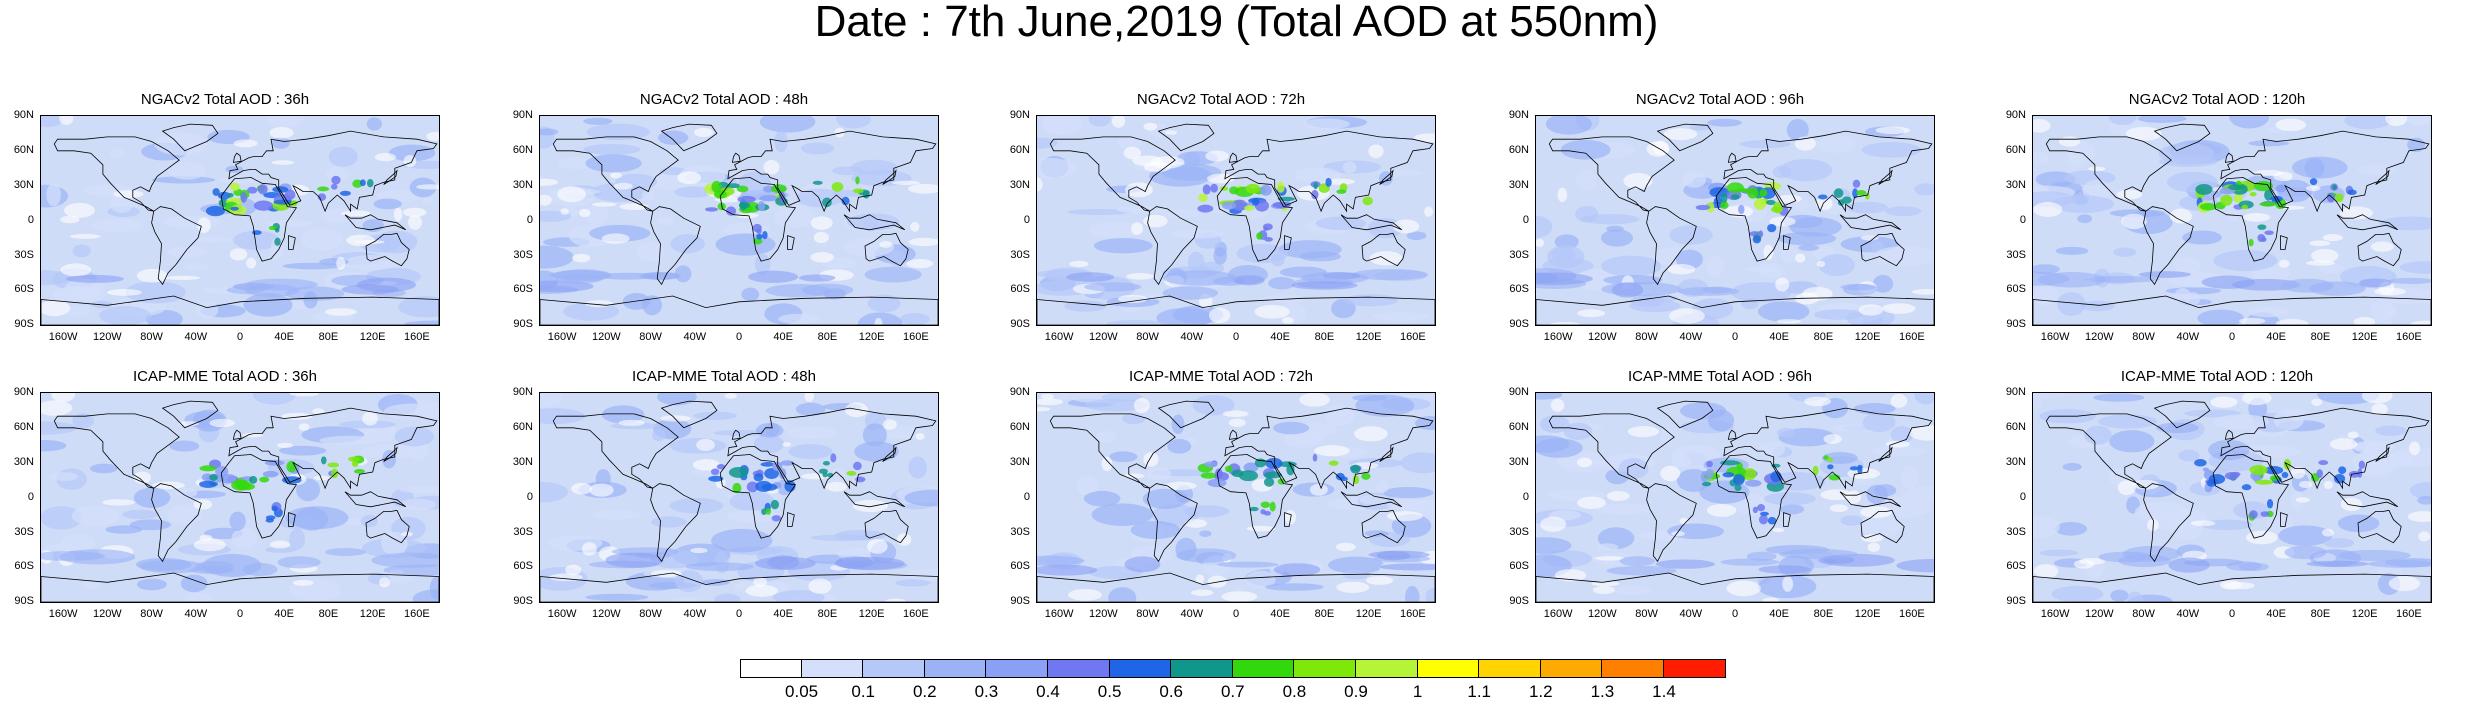 The width and height of the screenshot is (2473, 701). Describe the element at coordinates (1171, 691) in the screenshot. I see `colorbar-tick-label: 0.6` at that location.